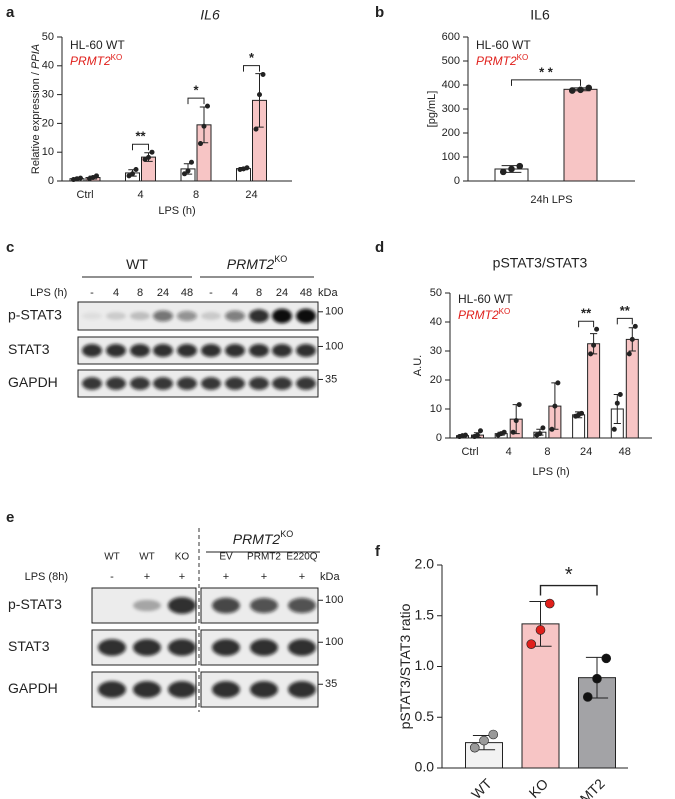 The image size is (675, 799). What do you see at coordinates (46, 577) in the screenshot?
I see `lane-row-label: LPS (8h)` at bounding box center [46, 577].